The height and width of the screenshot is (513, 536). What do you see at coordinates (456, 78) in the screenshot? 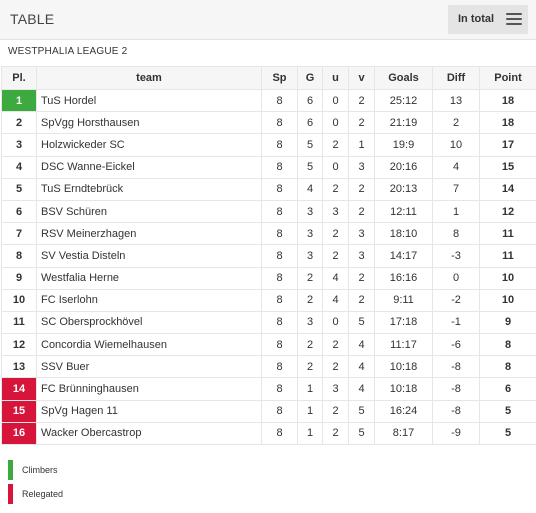
I see `column-header-diff: Diff` at bounding box center [456, 78].